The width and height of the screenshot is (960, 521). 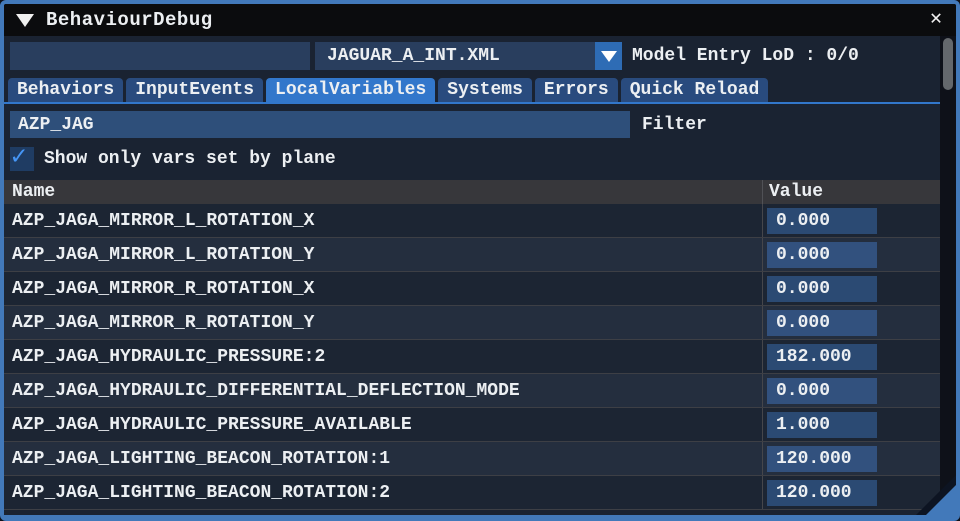 What do you see at coordinates (129, 20) in the screenshot?
I see `window-title: BehaviourDebug` at bounding box center [129, 20].